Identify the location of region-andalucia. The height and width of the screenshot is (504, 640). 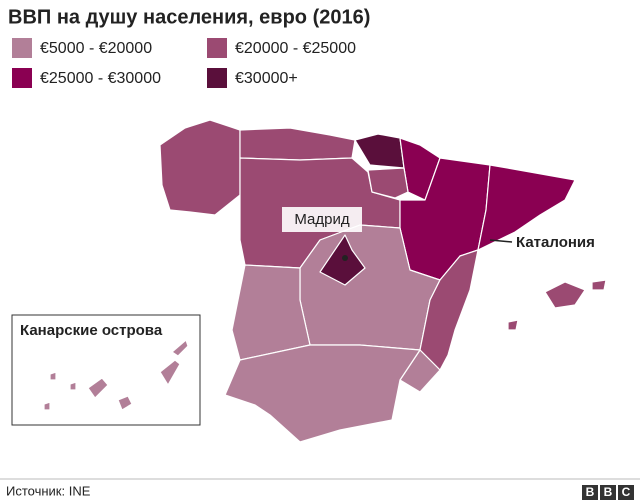
(322, 393).